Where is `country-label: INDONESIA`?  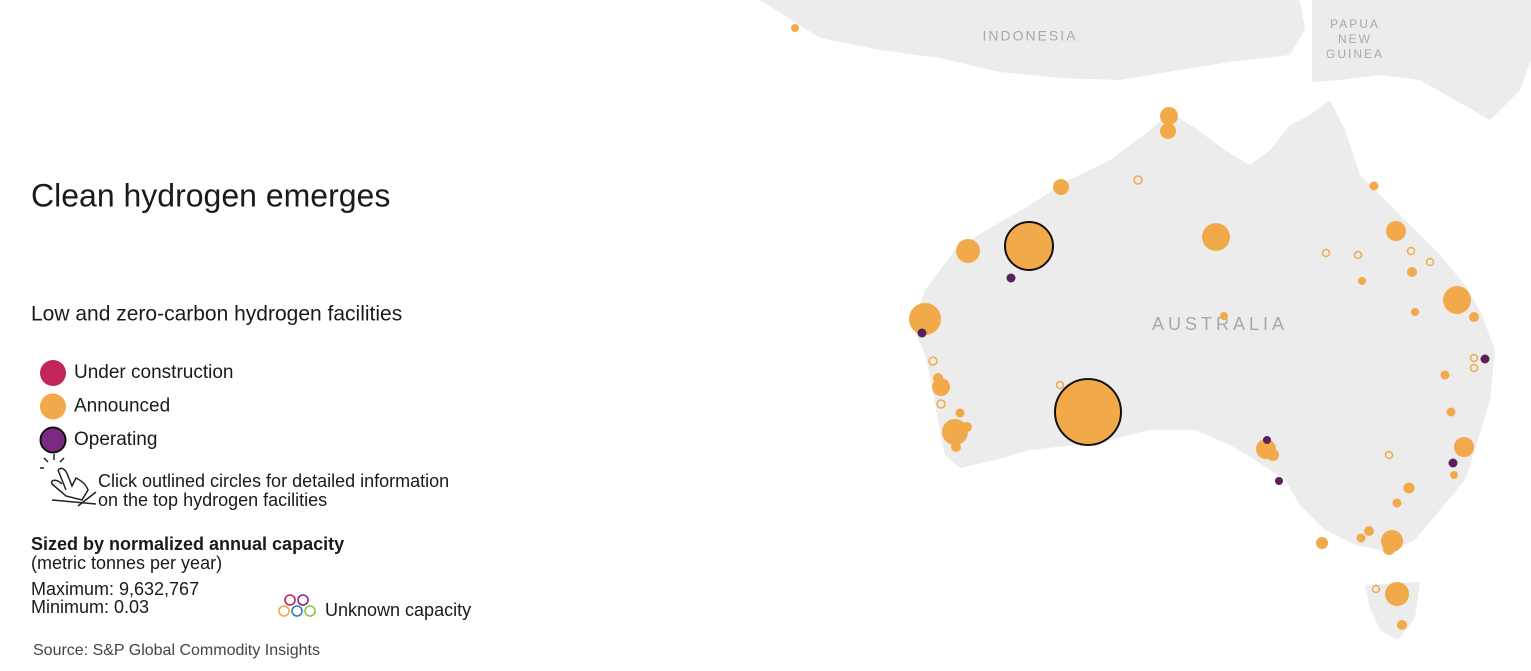 country-label: INDONESIA is located at coordinates (1029, 36).